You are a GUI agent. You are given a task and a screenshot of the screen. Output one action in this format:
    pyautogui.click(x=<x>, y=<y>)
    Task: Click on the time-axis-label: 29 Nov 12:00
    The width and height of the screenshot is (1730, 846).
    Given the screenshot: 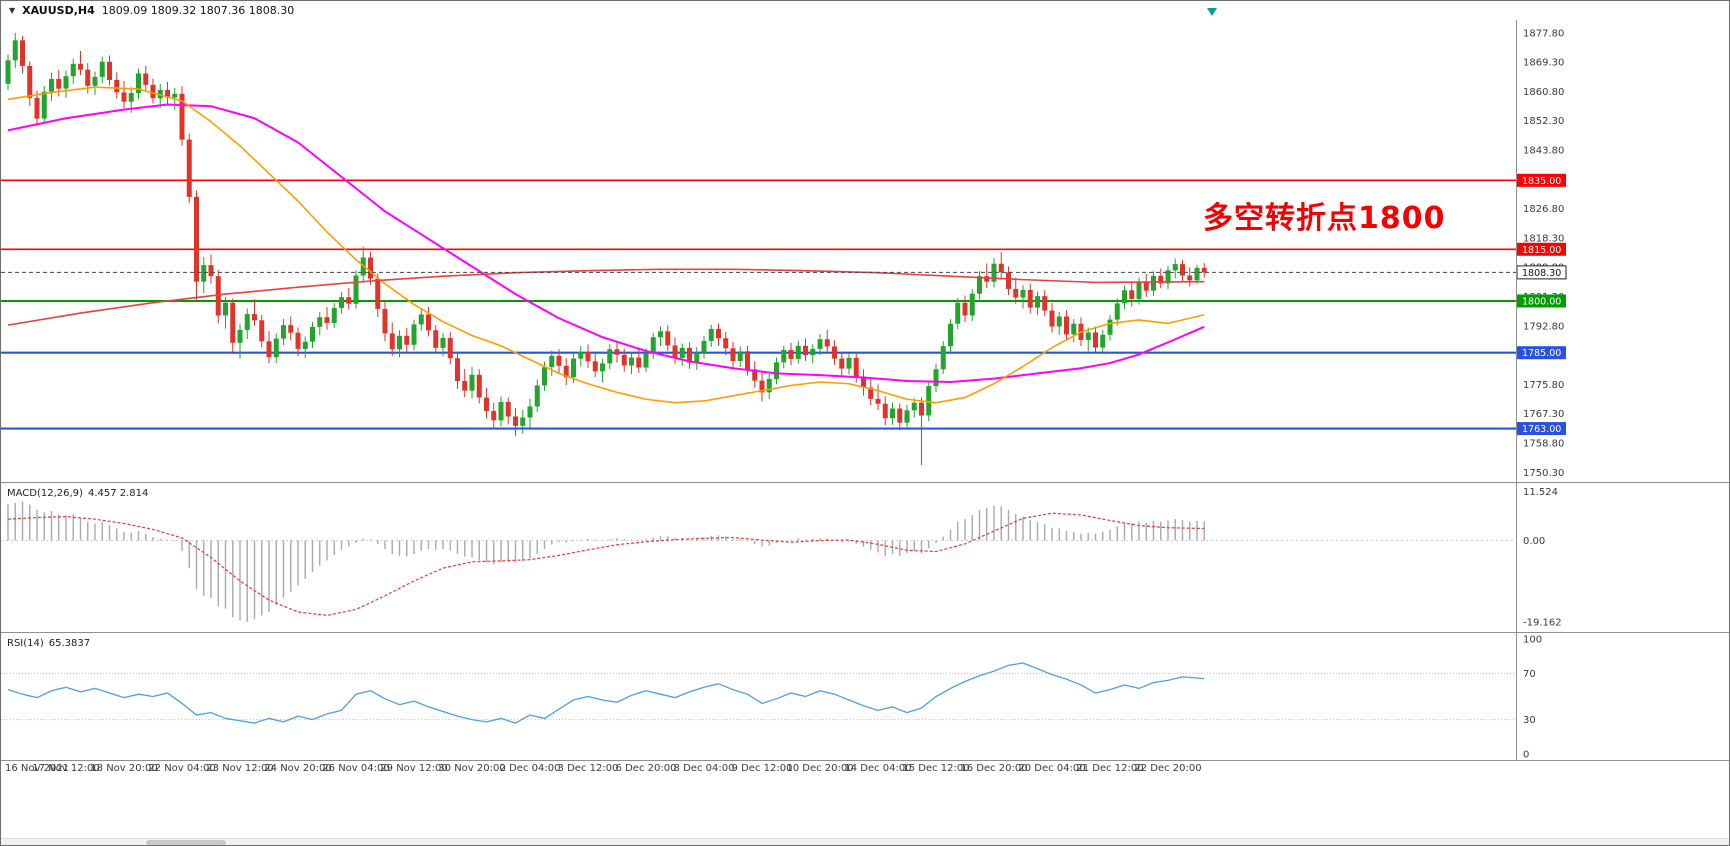 What is the action you would take?
    pyautogui.click(x=414, y=768)
    